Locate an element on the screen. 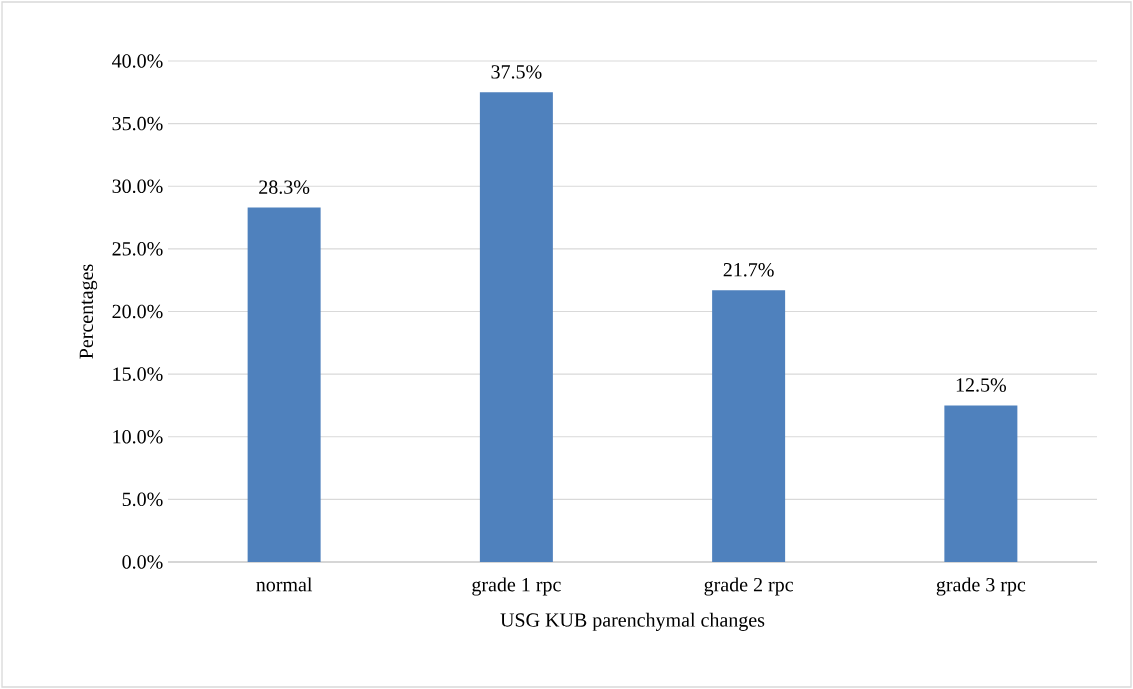  y-tick-label: 5.0% is located at coordinates (142, 499).